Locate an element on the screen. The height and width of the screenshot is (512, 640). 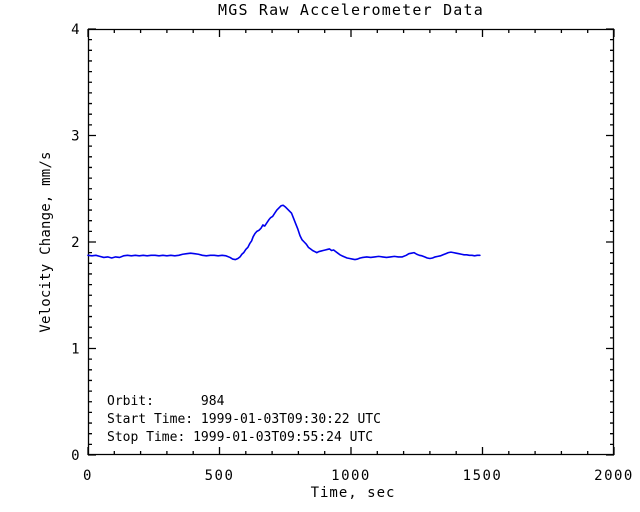
y-tick-label: 3 is located at coordinates (76, 137).